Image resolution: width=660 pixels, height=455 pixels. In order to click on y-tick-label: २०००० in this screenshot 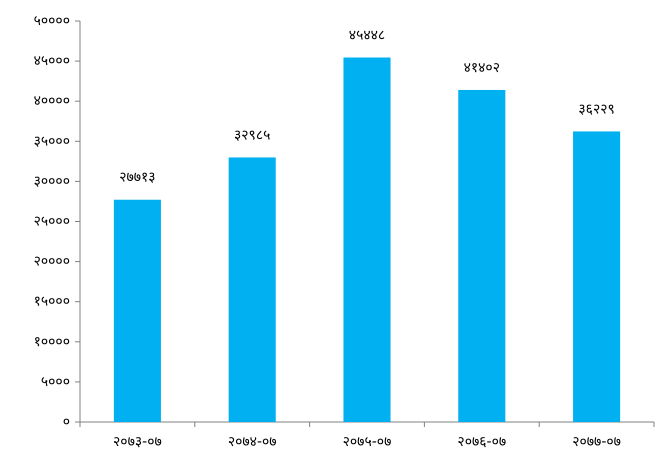, I will do `click(52, 262)`.